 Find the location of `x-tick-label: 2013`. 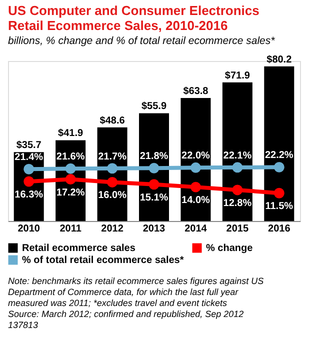

x-tick-label: 2013 is located at coordinates (154, 229).